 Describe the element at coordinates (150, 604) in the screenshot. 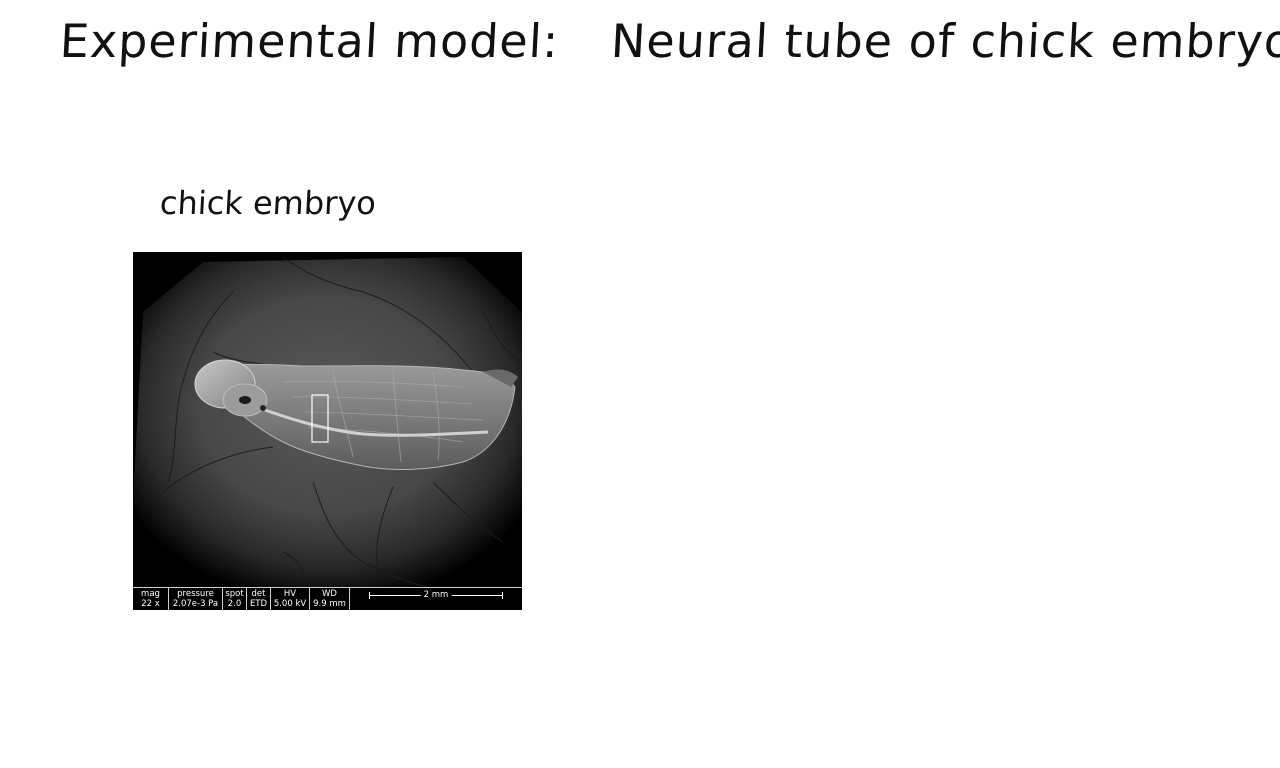

I see `mag-value: 22 x` at that location.